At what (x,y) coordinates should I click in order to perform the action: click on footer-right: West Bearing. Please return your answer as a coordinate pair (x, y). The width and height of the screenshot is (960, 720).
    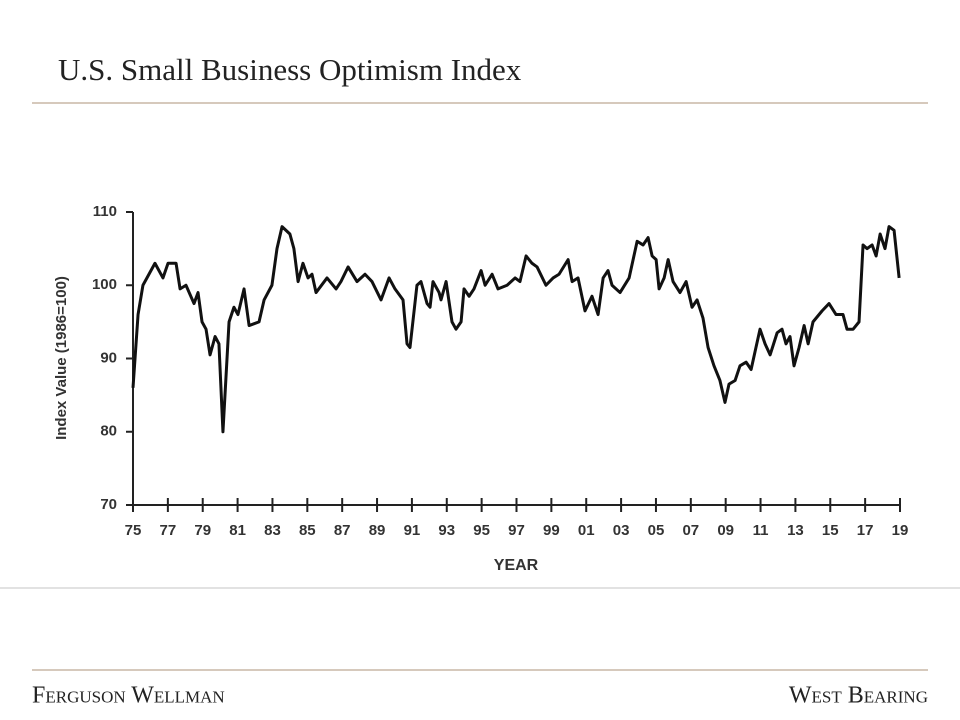
    Looking at the image, I should click on (858, 696).